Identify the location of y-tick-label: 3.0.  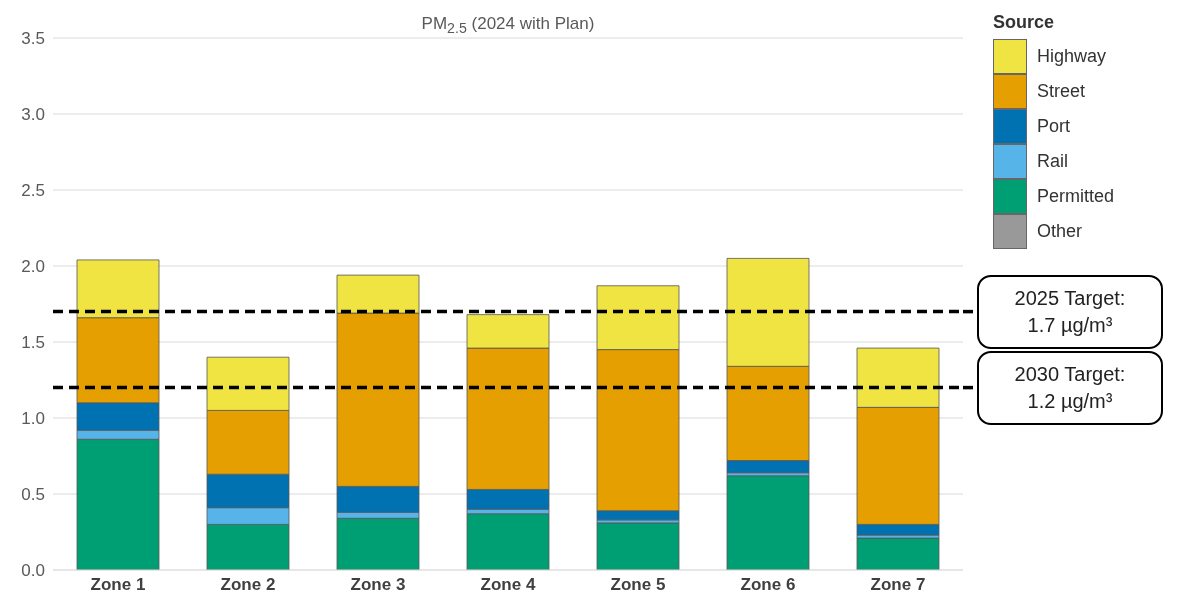
(33, 115).